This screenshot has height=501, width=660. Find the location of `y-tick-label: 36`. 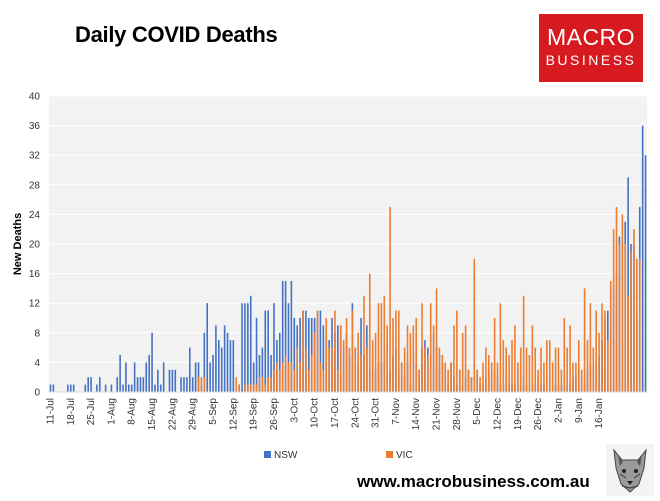

y-tick-label: 36 is located at coordinates (35, 126).